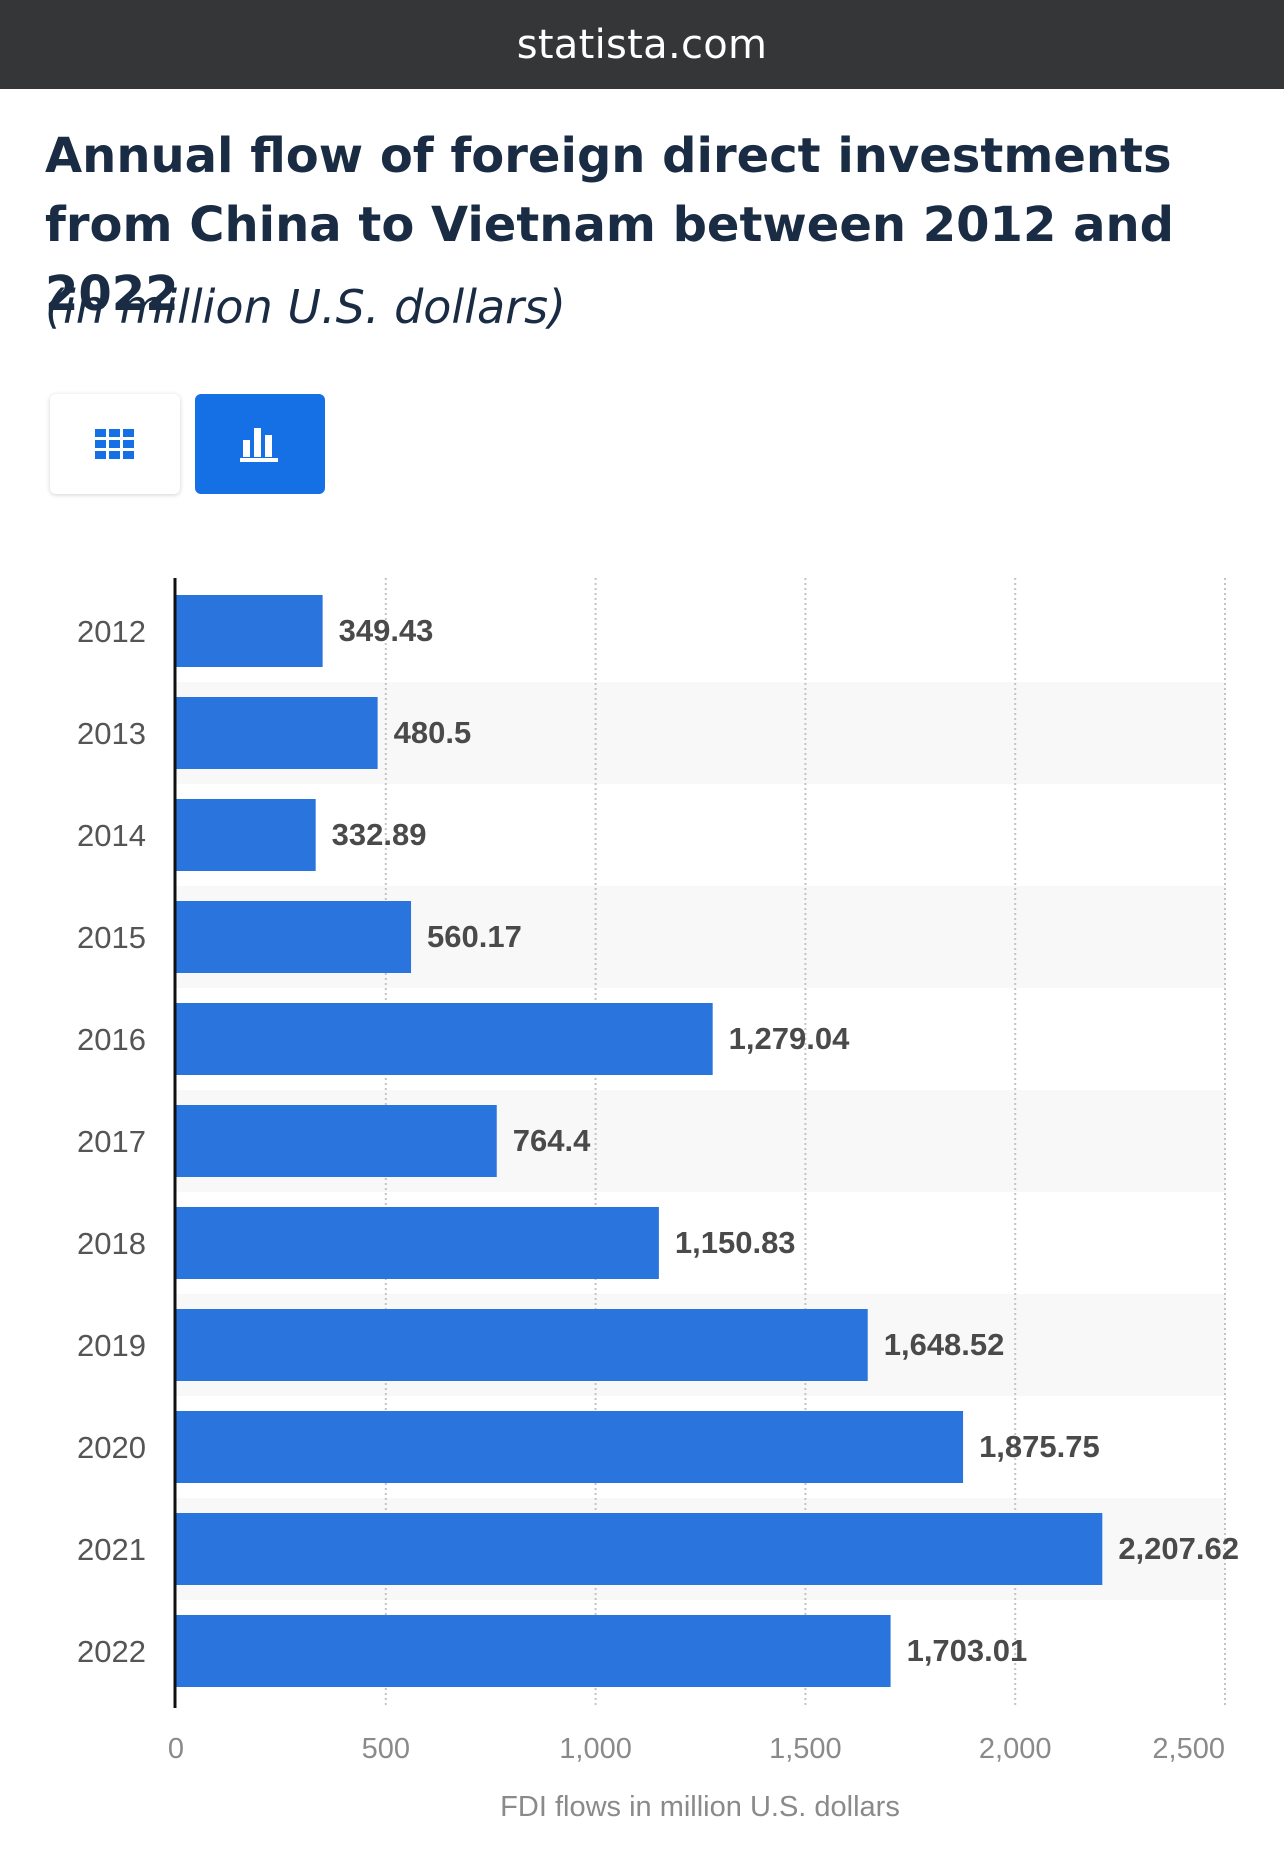 The width and height of the screenshot is (1284, 1854). What do you see at coordinates (1015, 1749) in the screenshot?
I see `x-tick-label: 2,000` at bounding box center [1015, 1749].